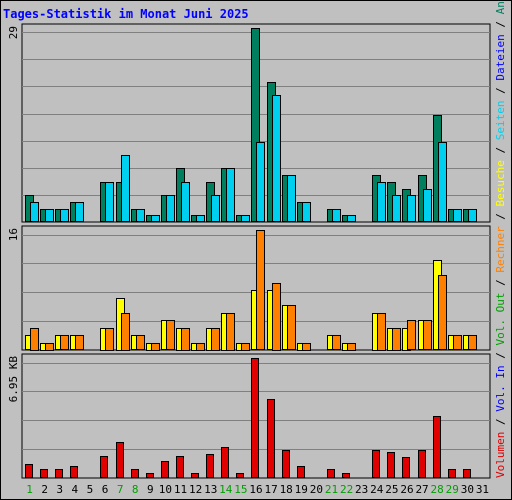 The width and height of the screenshot is (512, 500). What do you see at coordinates (437, 489) in the screenshot?
I see `x-tick-label: 28` at bounding box center [437, 489].